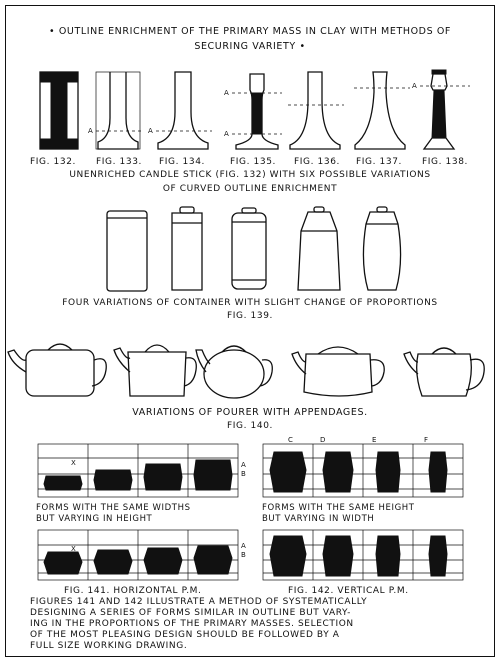  I want to click on marker-b-grid: B, so click(243, 474).